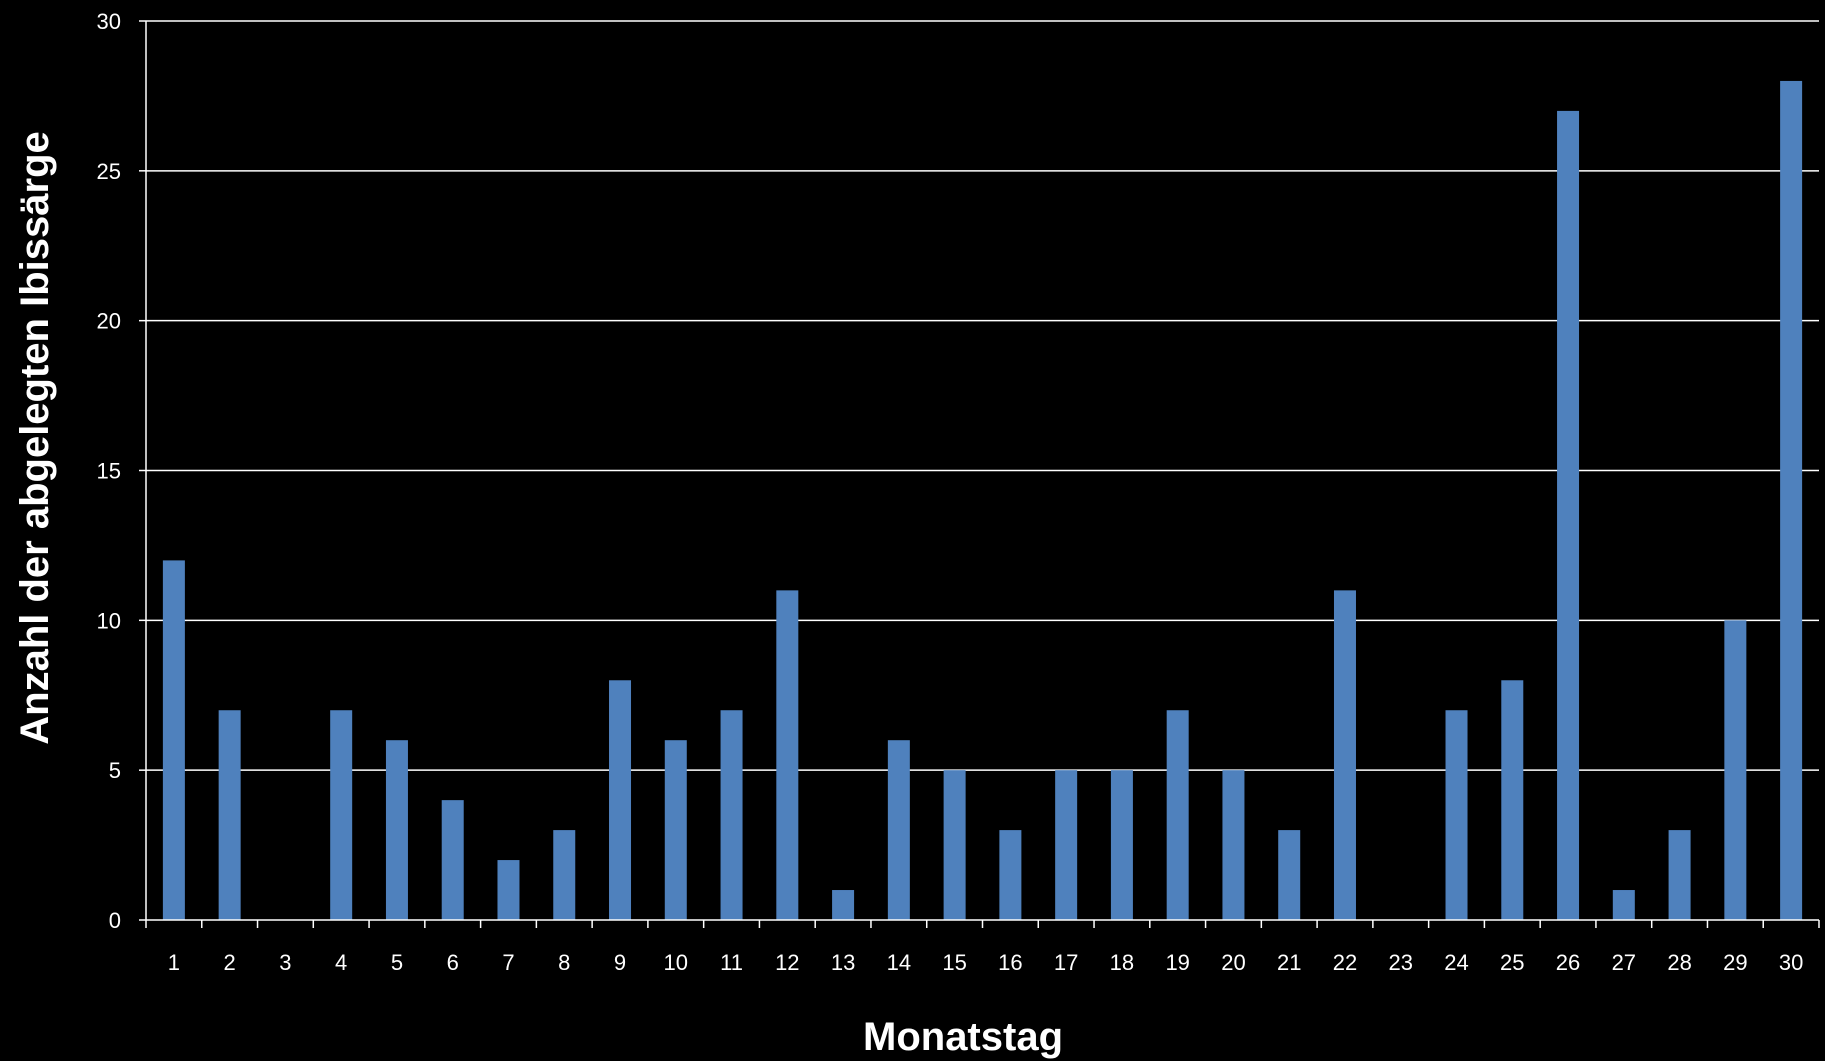  What do you see at coordinates (1456, 962) in the screenshot?
I see `x-tick-label: 24` at bounding box center [1456, 962].